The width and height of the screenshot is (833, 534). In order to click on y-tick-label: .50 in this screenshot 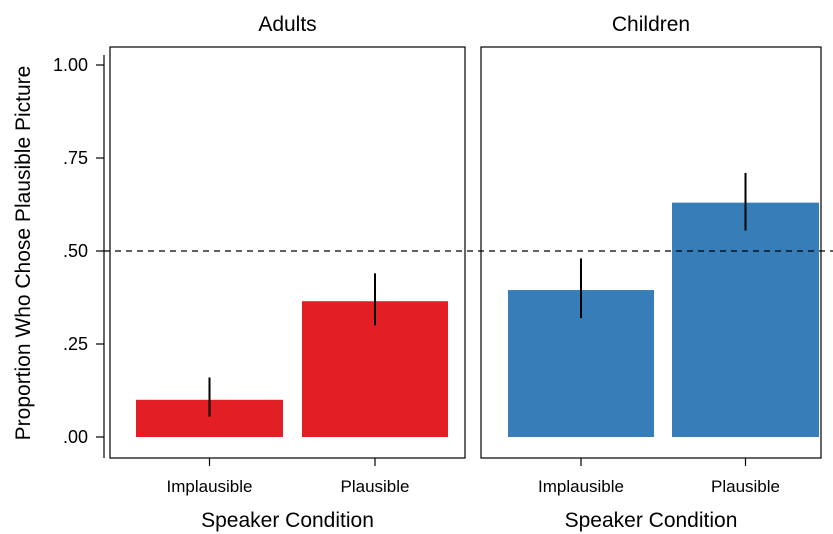, I will do `click(75, 251)`.